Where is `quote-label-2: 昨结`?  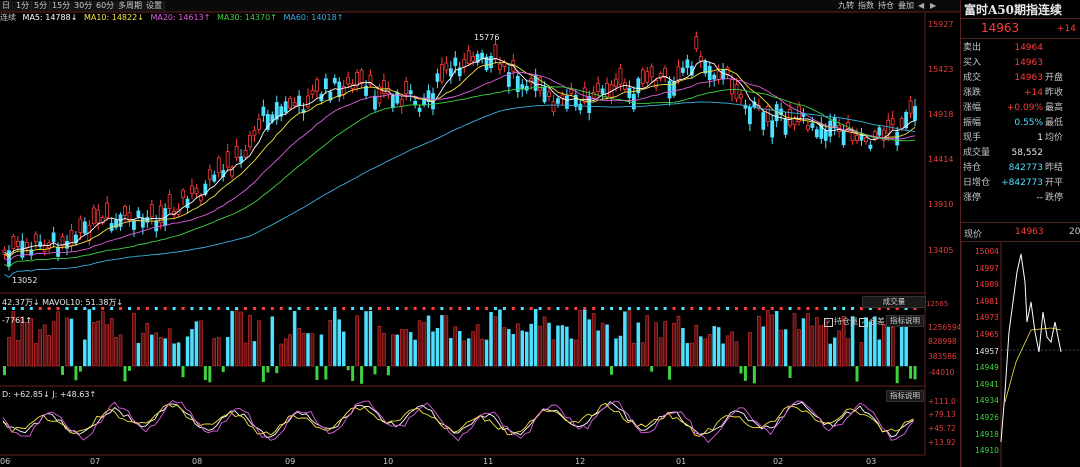
quote-label-2: 昨结 is located at coordinates (1054, 168).